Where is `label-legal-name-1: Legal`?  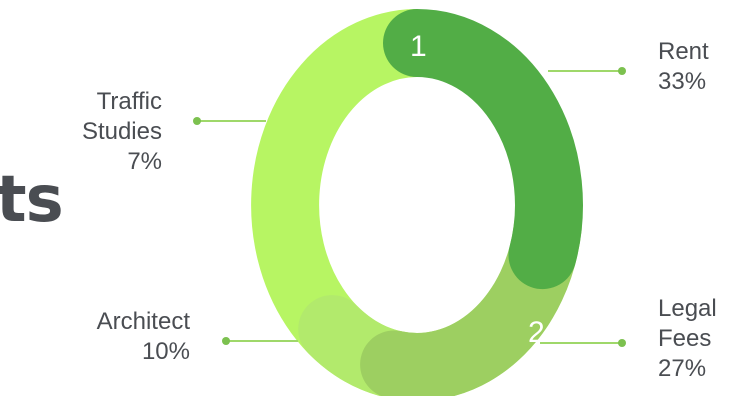
label-legal-name-1: Legal is located at coordinates (687, 308).